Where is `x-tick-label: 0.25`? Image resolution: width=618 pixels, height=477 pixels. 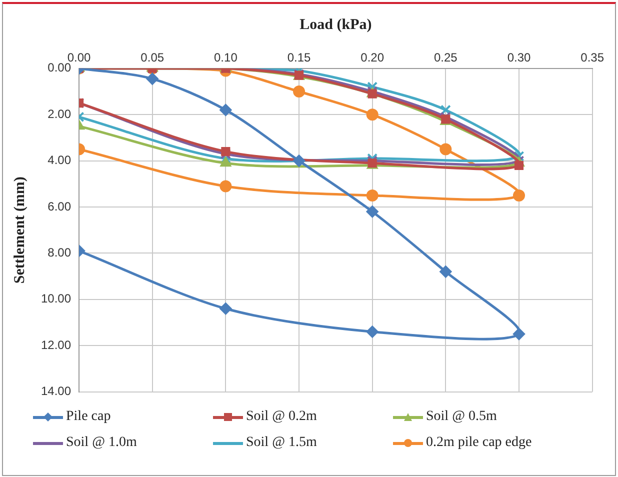
x-tick-label: 0.25 is located at coordinates (446, 57).